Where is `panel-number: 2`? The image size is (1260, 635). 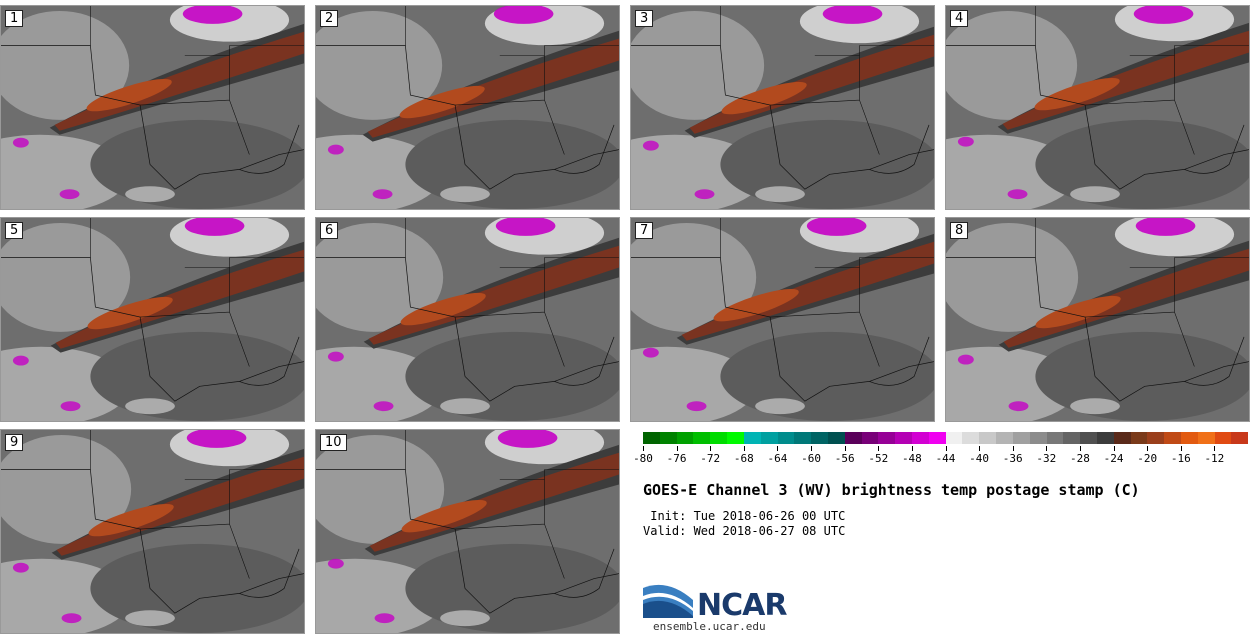 panel-number: 2 is located at coordinates (329, 18).